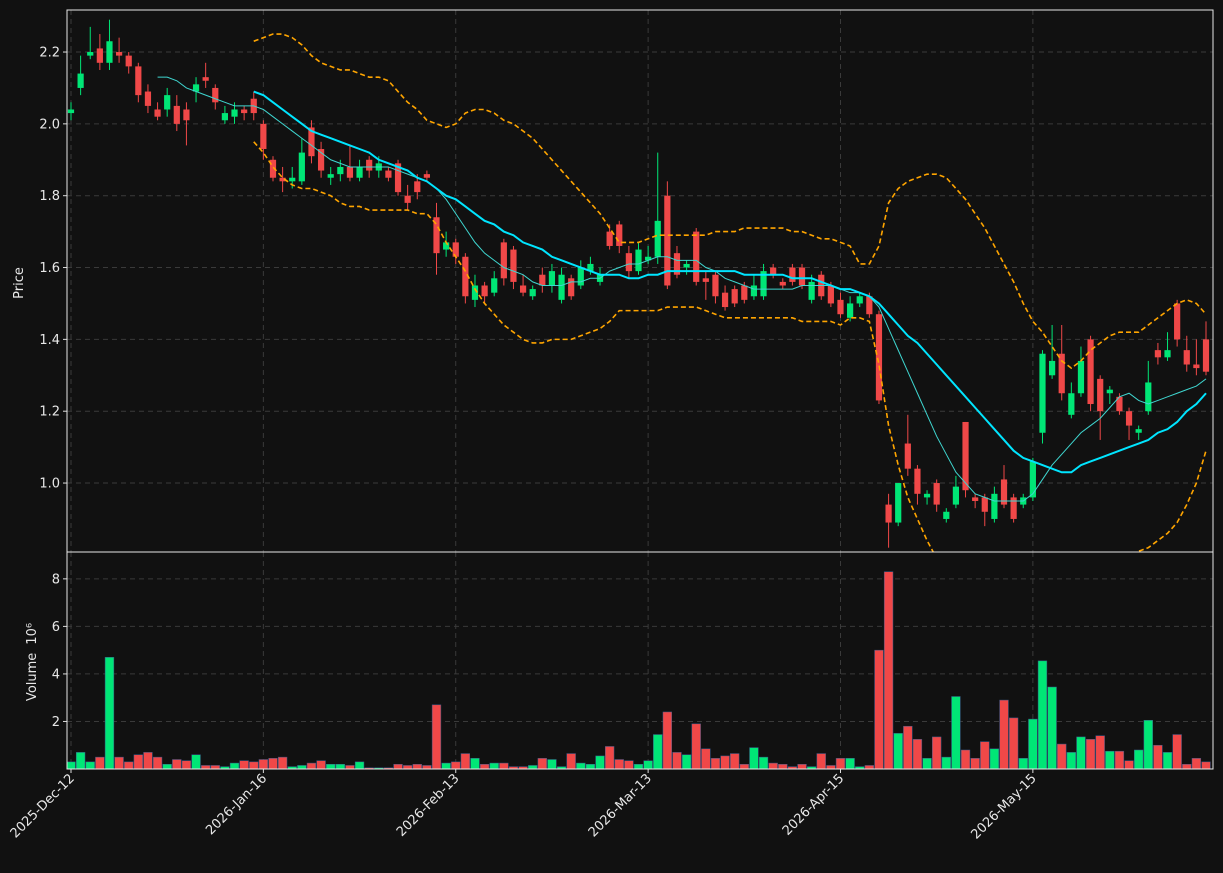 The height and width of the screenshot is (873, 1223). Describe the element at coordinates (49, 340) in the screenshot. I see `y-tick-label: 1.4` at that location.